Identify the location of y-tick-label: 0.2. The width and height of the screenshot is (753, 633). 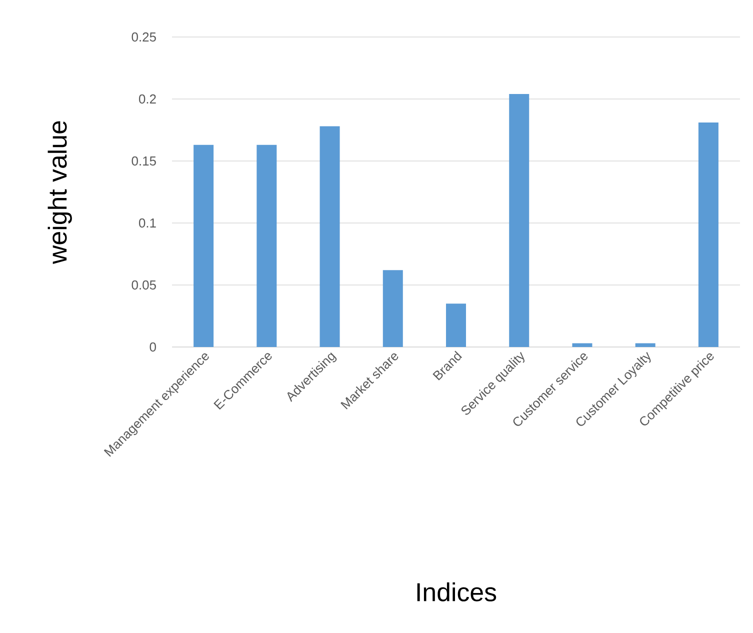
(147, 99).